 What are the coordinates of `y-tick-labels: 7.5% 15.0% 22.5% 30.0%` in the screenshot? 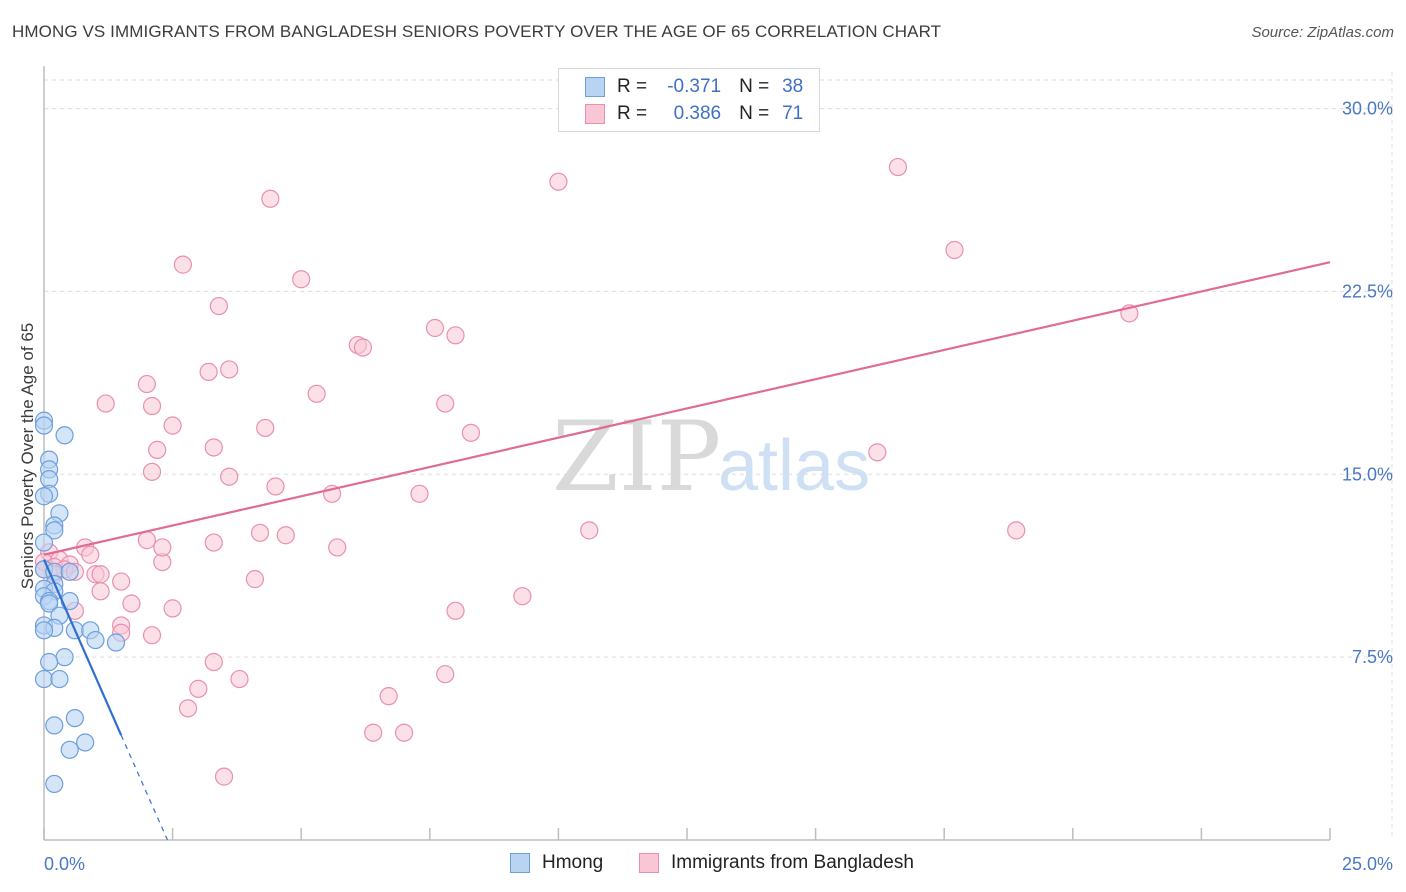 It's located at (1367, 383).